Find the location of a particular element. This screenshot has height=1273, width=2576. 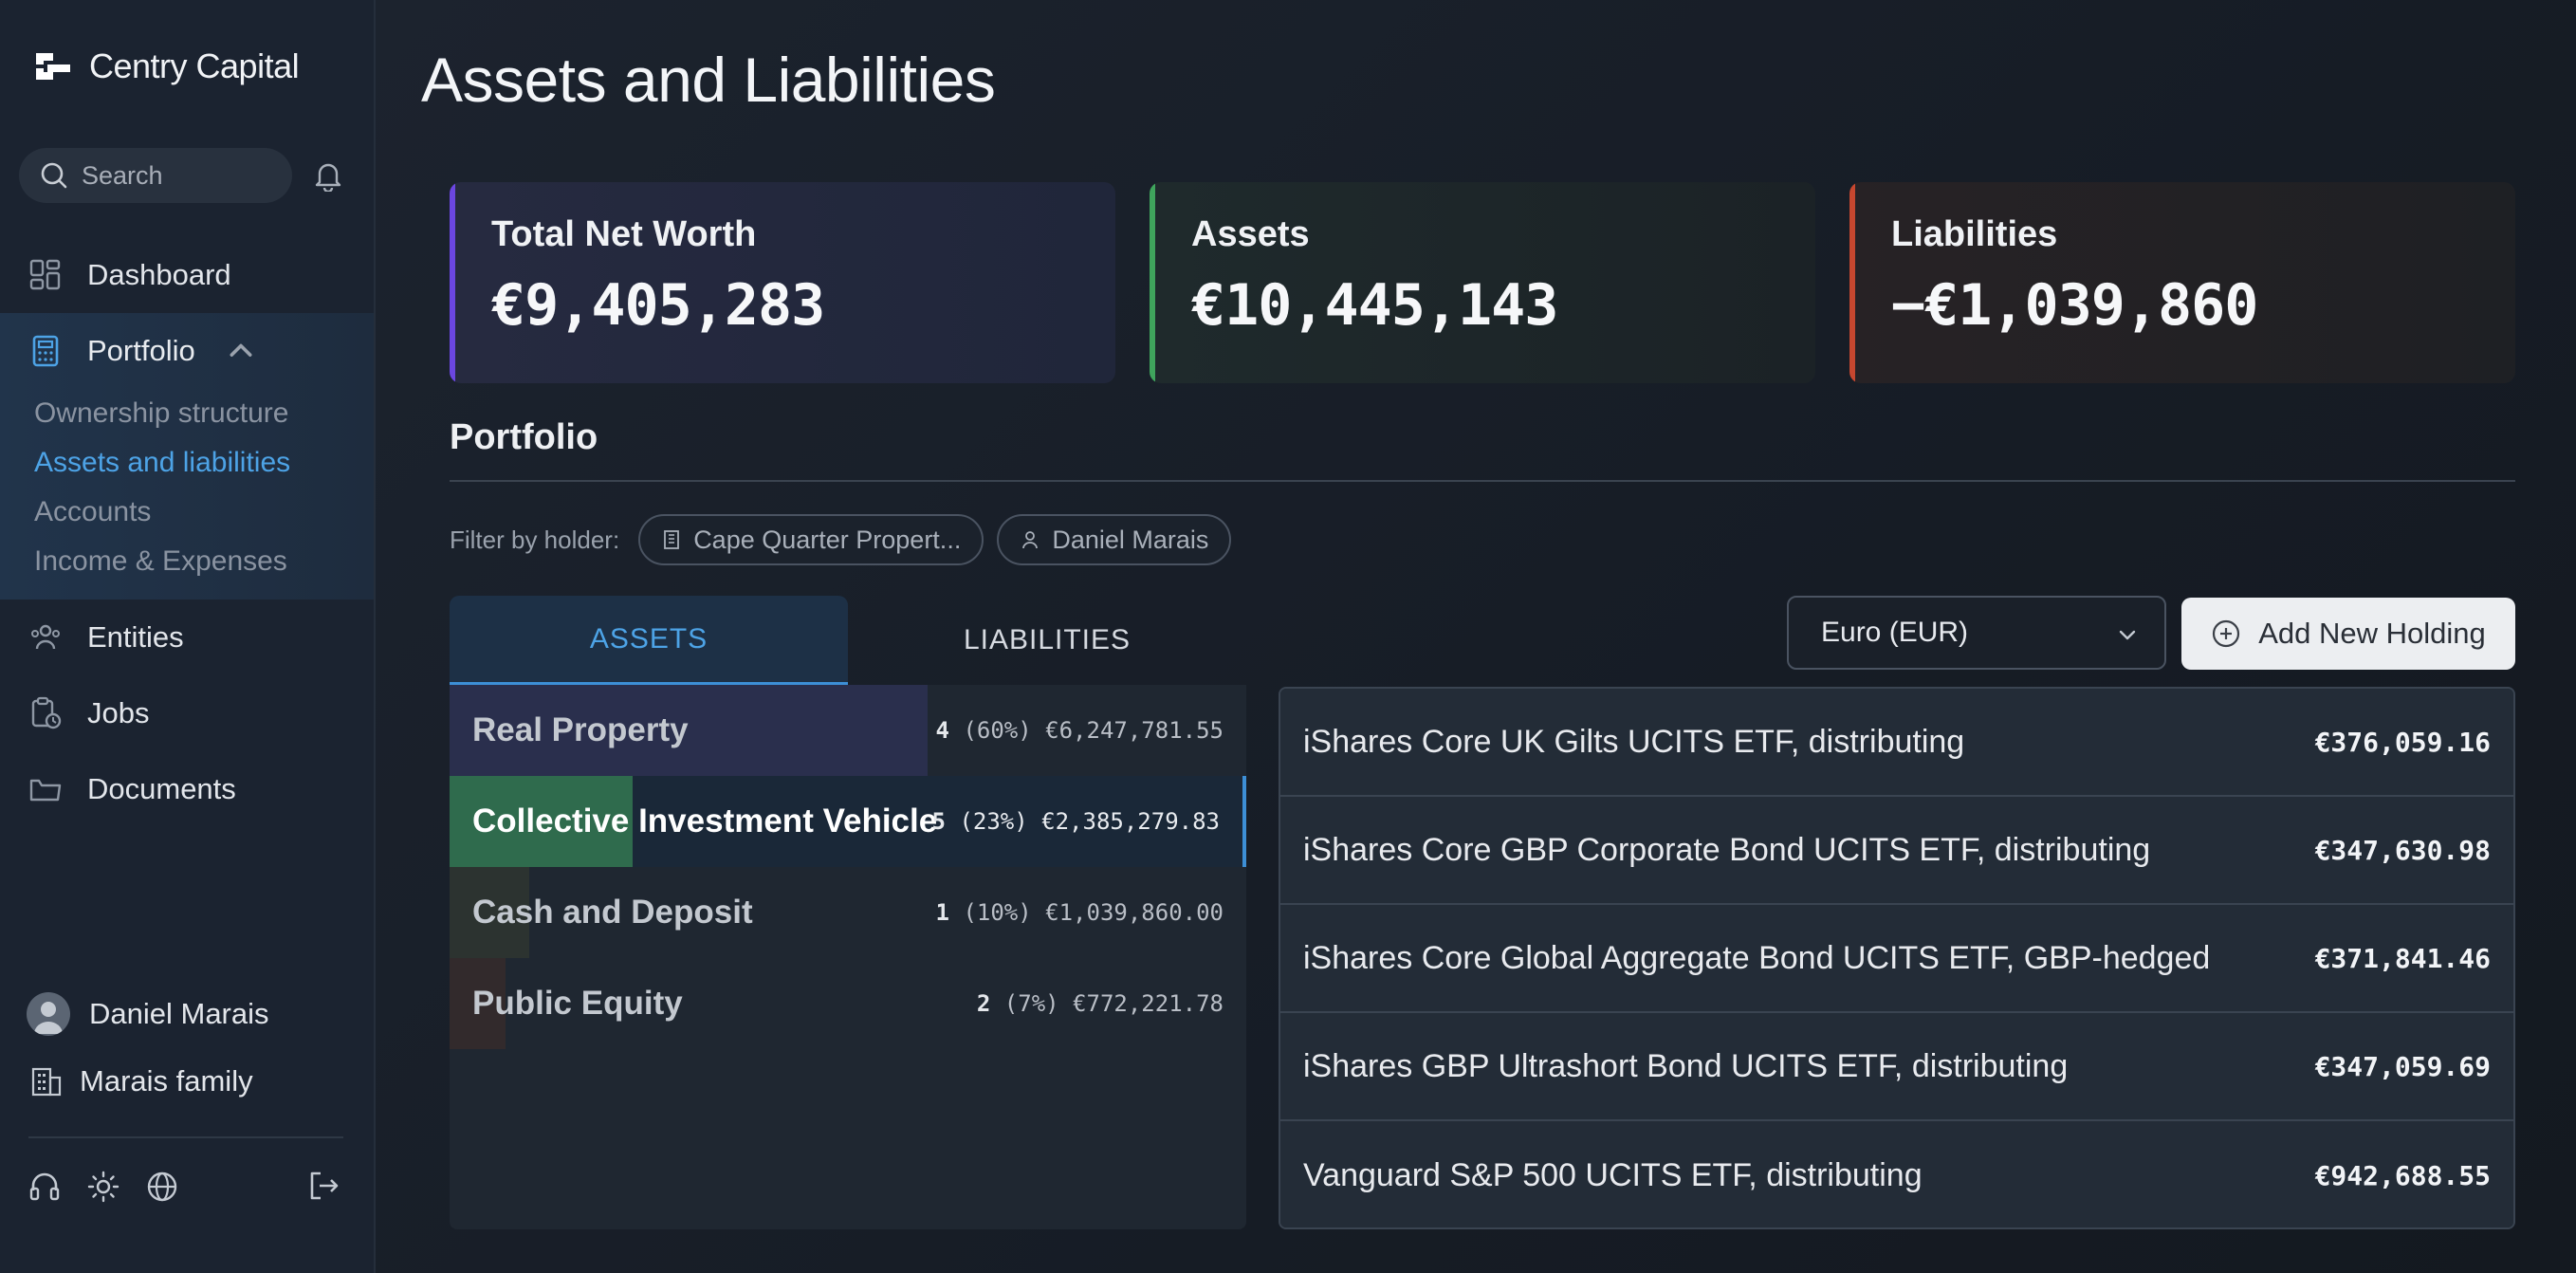

nav-label-documents: Documents is located at coordinates (161, 788).